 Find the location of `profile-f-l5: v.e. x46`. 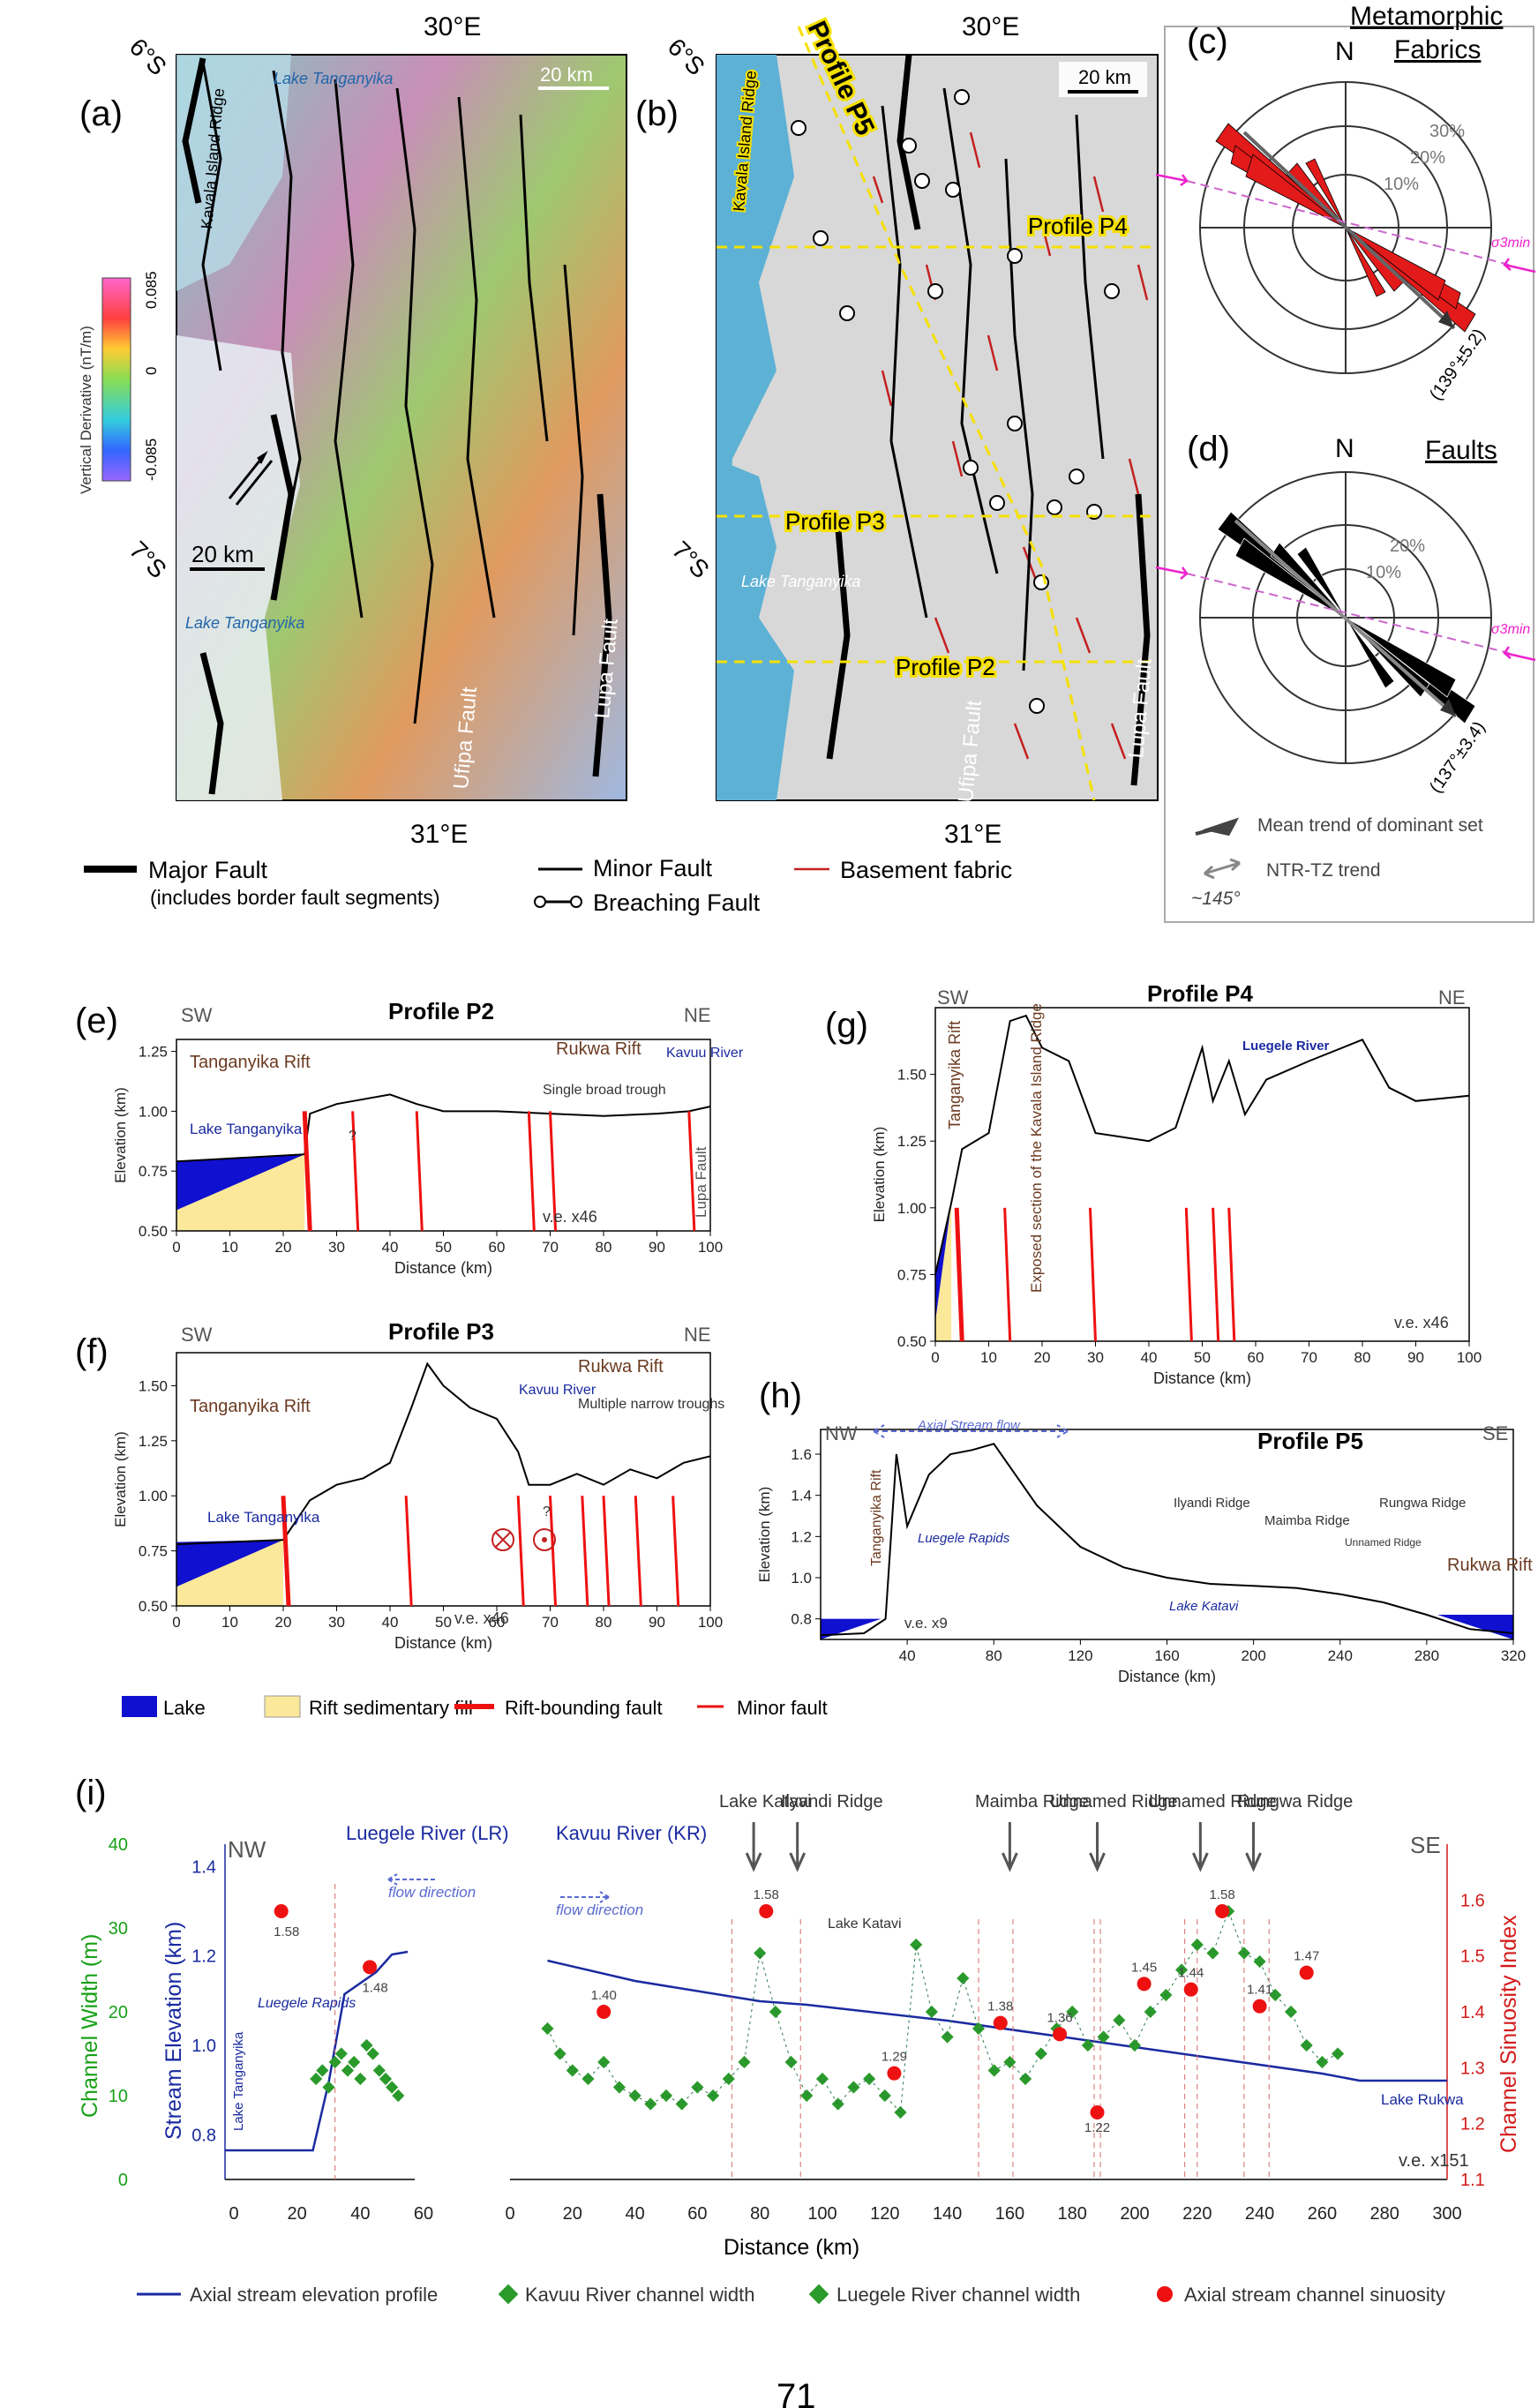

profile-f-l5: v.e. x46 is located at coordinates (481, 1618).